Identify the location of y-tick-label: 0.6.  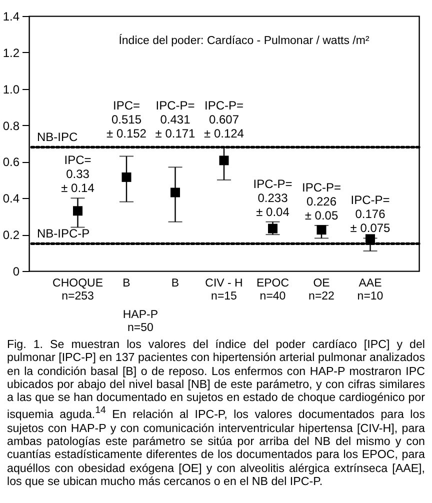
(11, 162).